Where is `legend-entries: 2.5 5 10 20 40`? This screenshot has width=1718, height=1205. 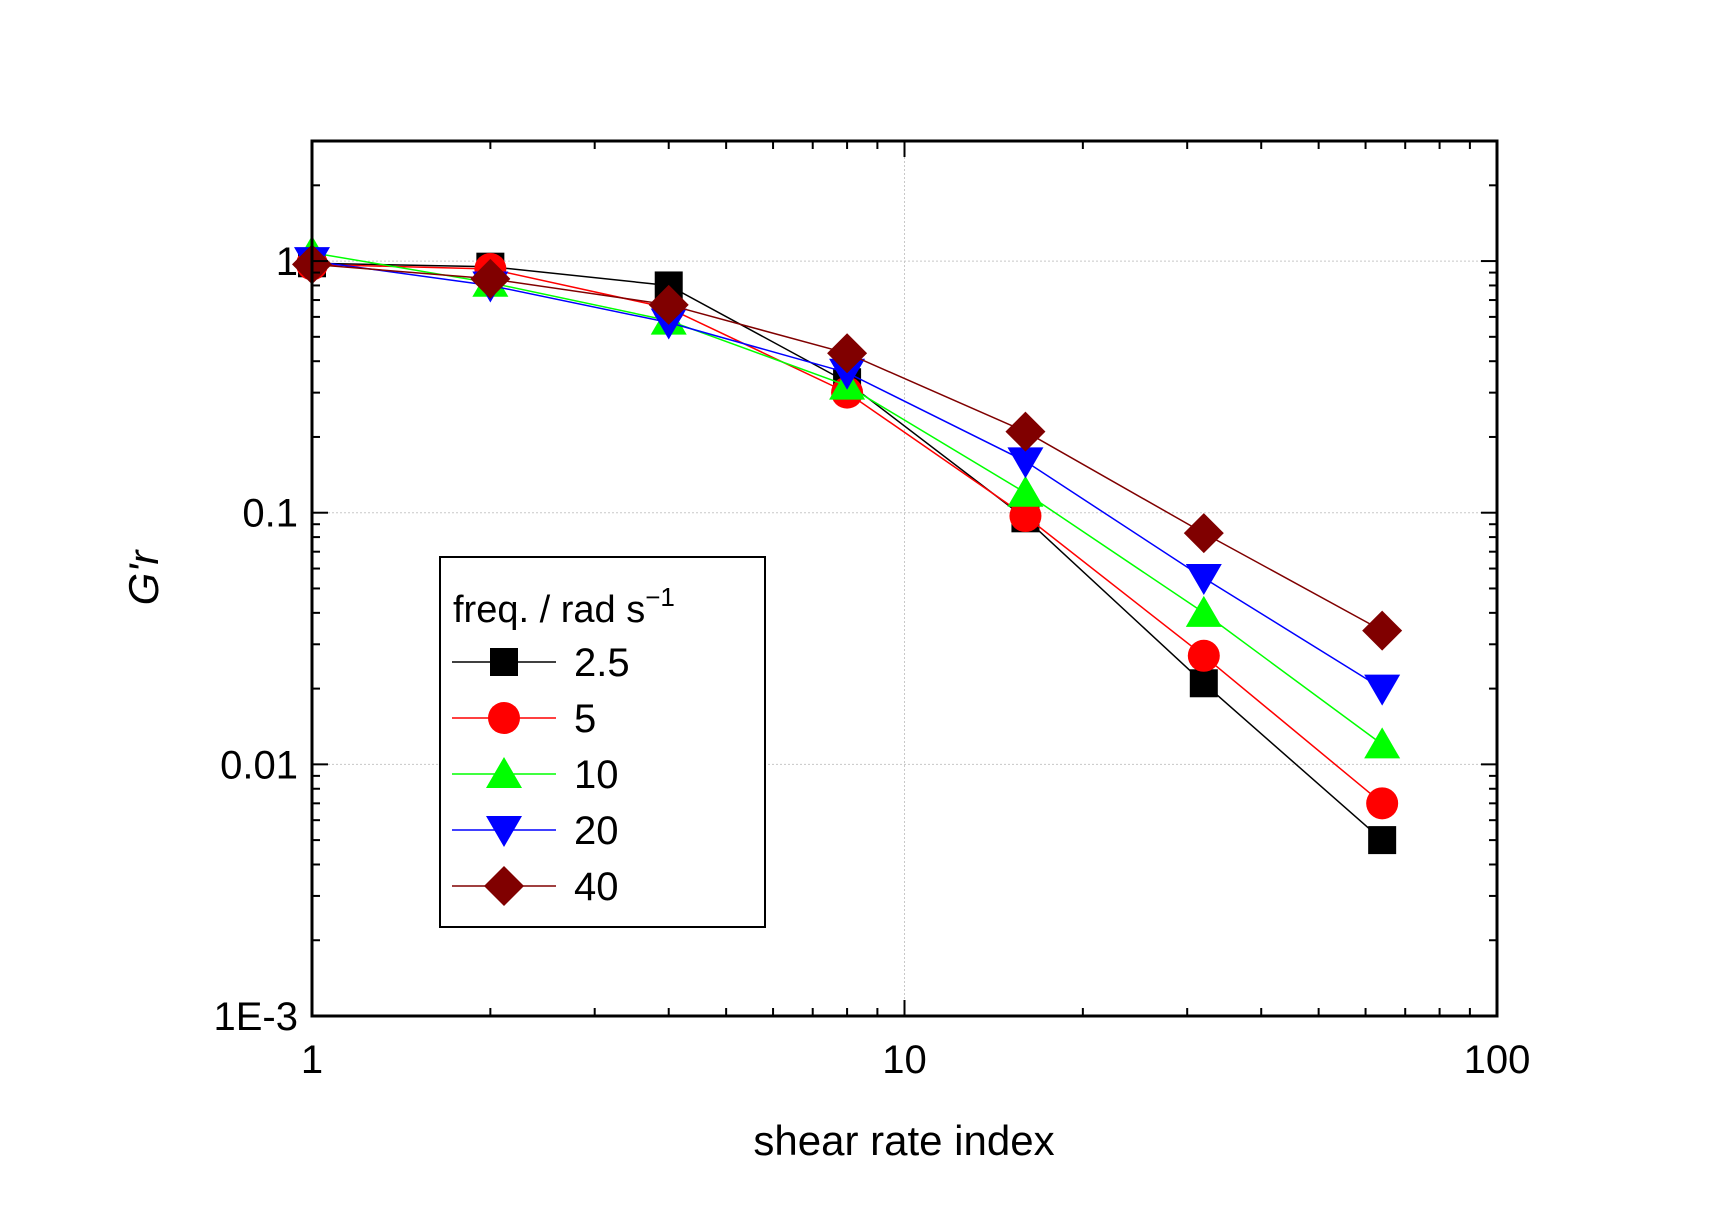
legend-entries: 2.5 5 10 20 40 is located at coordinates (541, 775).